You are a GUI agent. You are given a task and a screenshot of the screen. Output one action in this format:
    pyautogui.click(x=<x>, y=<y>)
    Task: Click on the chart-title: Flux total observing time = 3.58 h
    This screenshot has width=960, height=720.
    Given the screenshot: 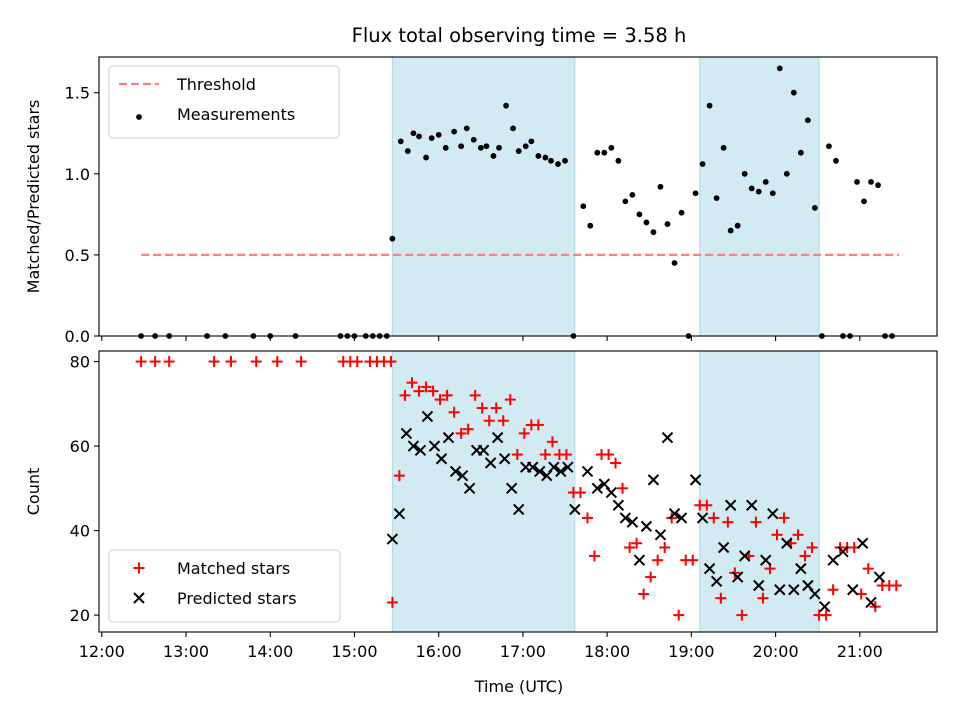 What is the action you would take?
    pyautogui.click(x=519, y=35)
    